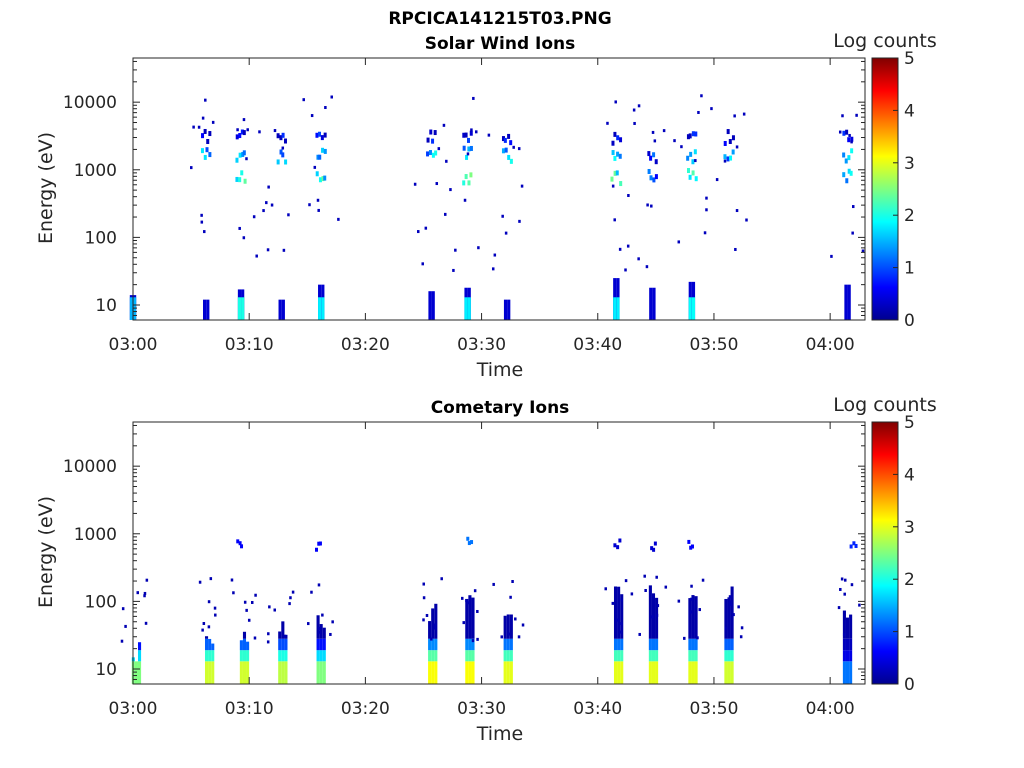 This screenshot has height=768, width=1024. What do you see at coordinates (885, 553) in the screenshot?
I see `colorbar` at bounding box center [885, 553].